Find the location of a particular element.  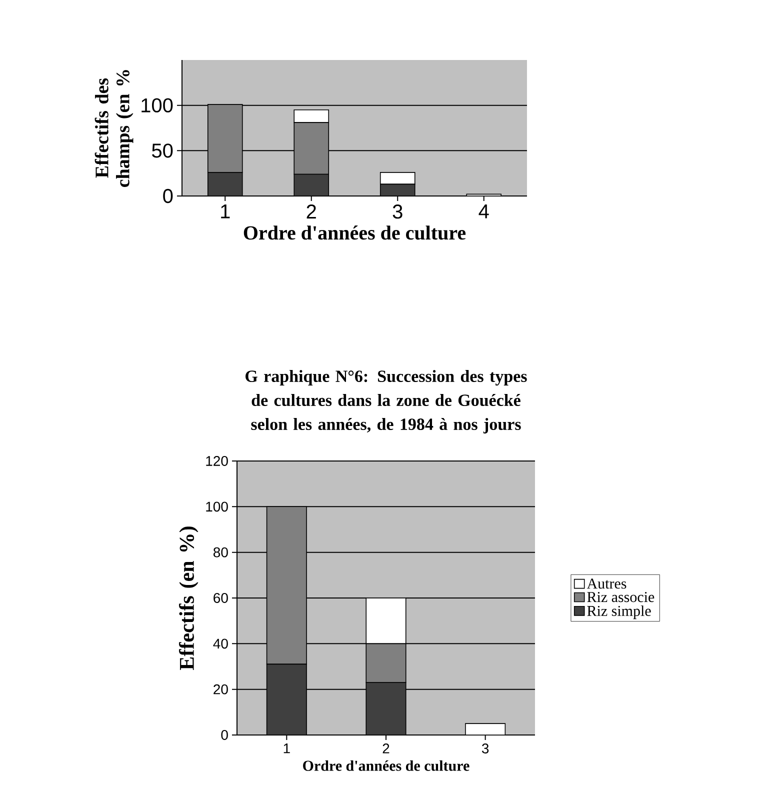

legend-label: Riz associe is located at coordinates (620, 597).